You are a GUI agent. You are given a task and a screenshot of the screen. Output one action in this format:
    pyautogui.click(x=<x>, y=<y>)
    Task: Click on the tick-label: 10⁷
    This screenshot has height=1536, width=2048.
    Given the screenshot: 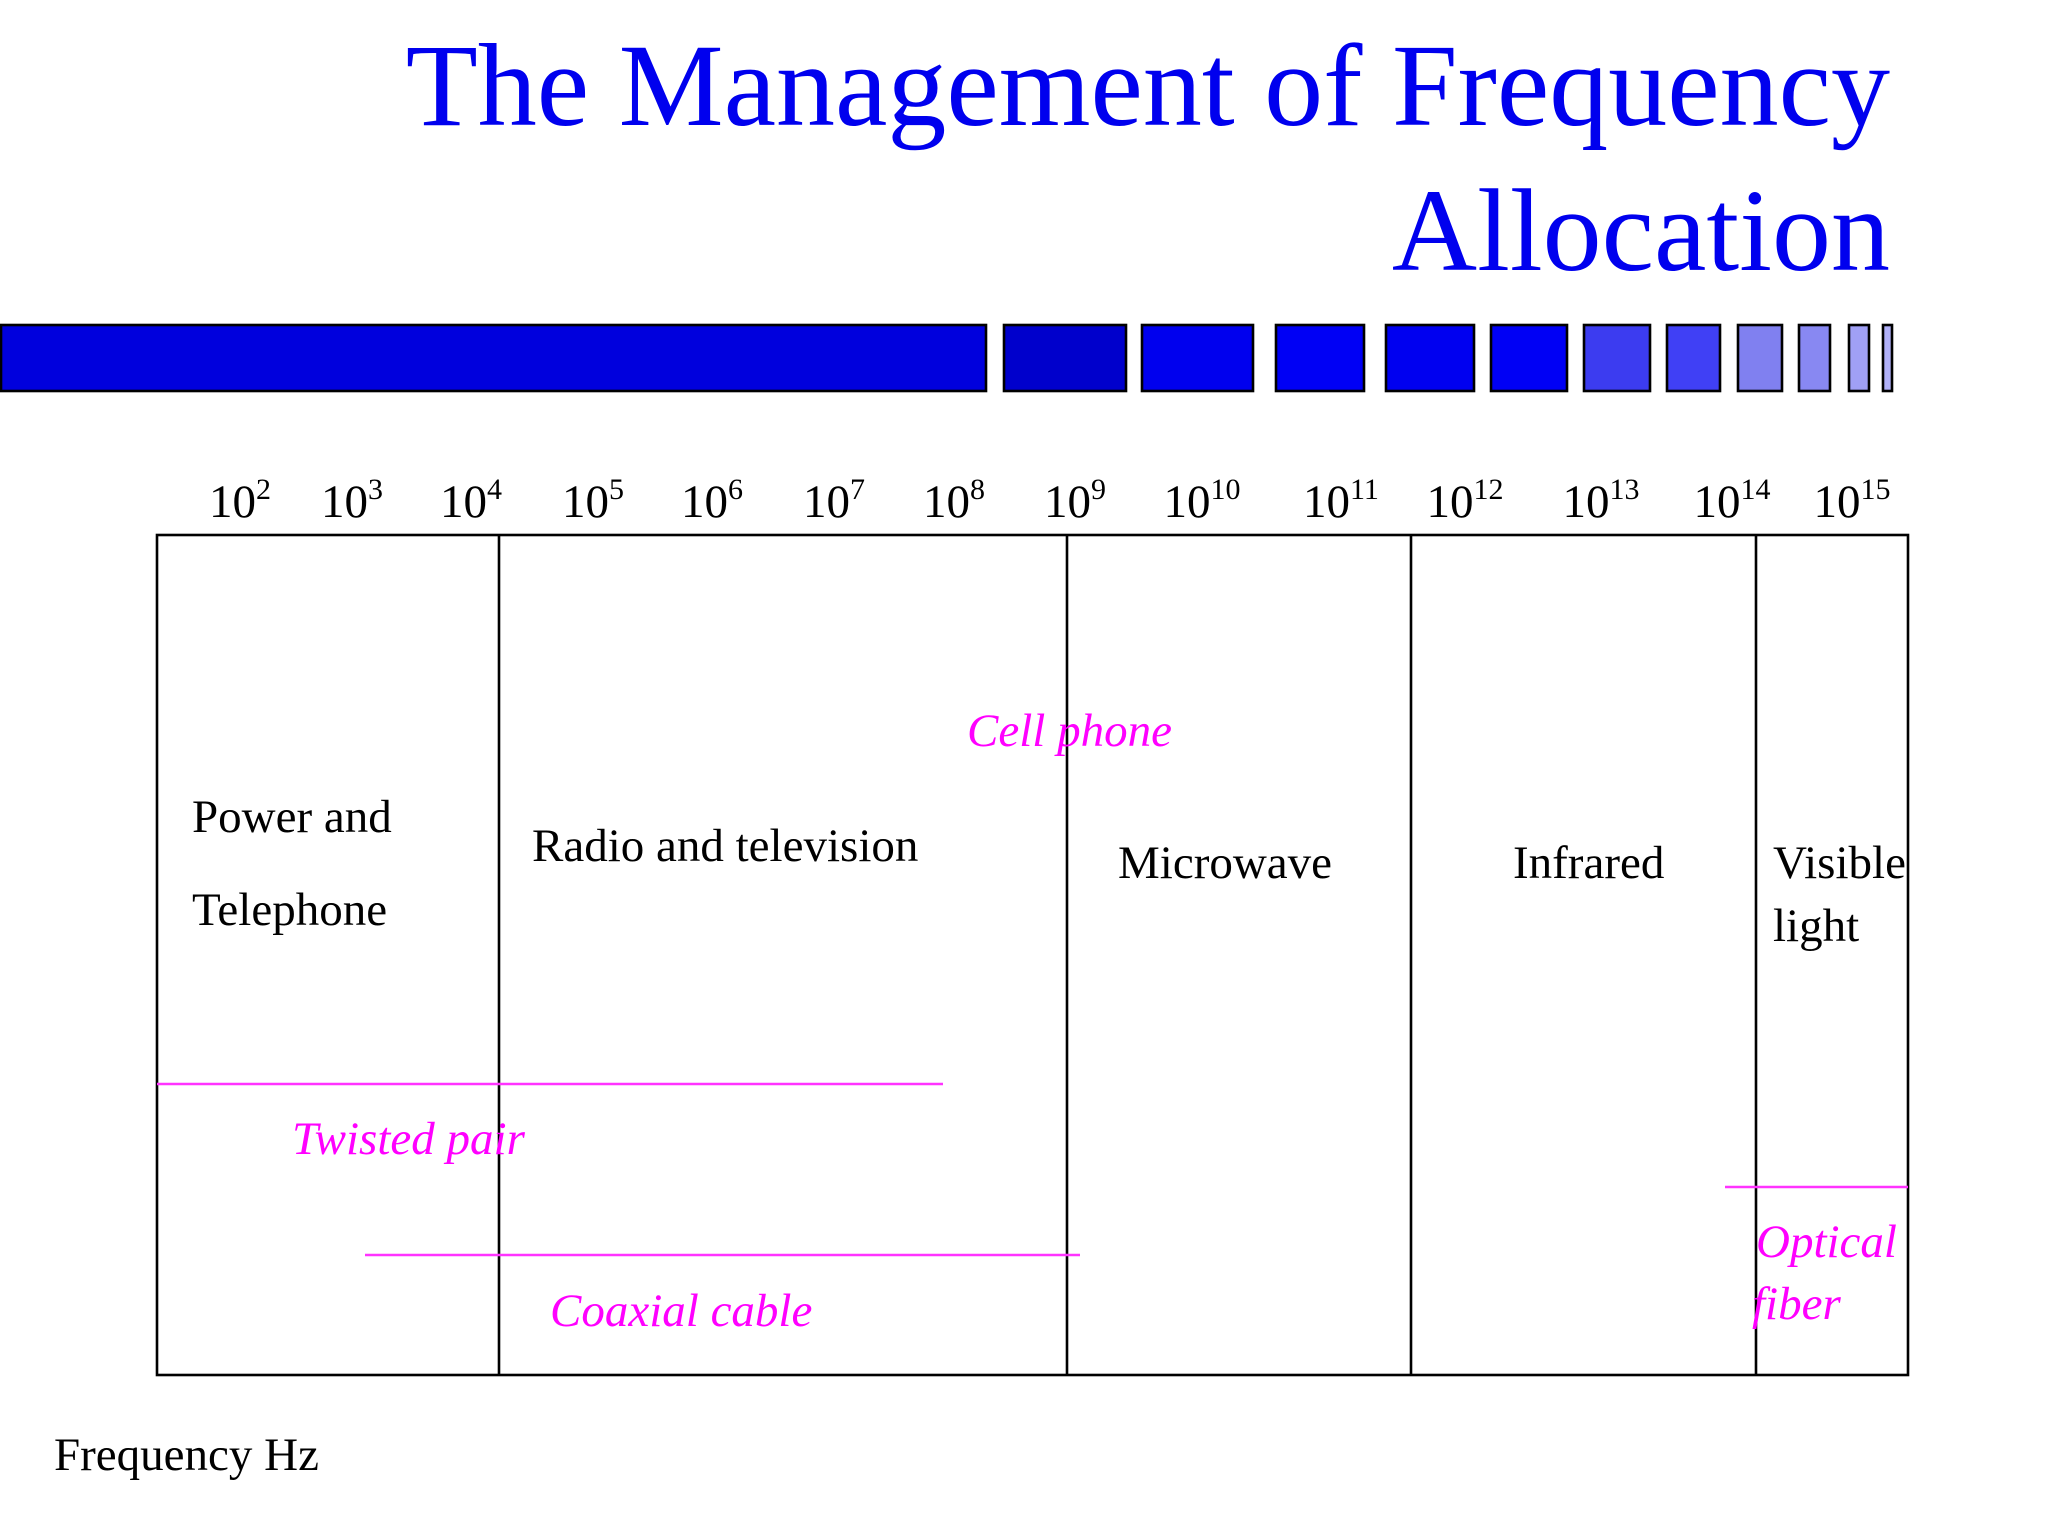 What is the action you would take?
    pyautogui.click(x=834, y=500)
    